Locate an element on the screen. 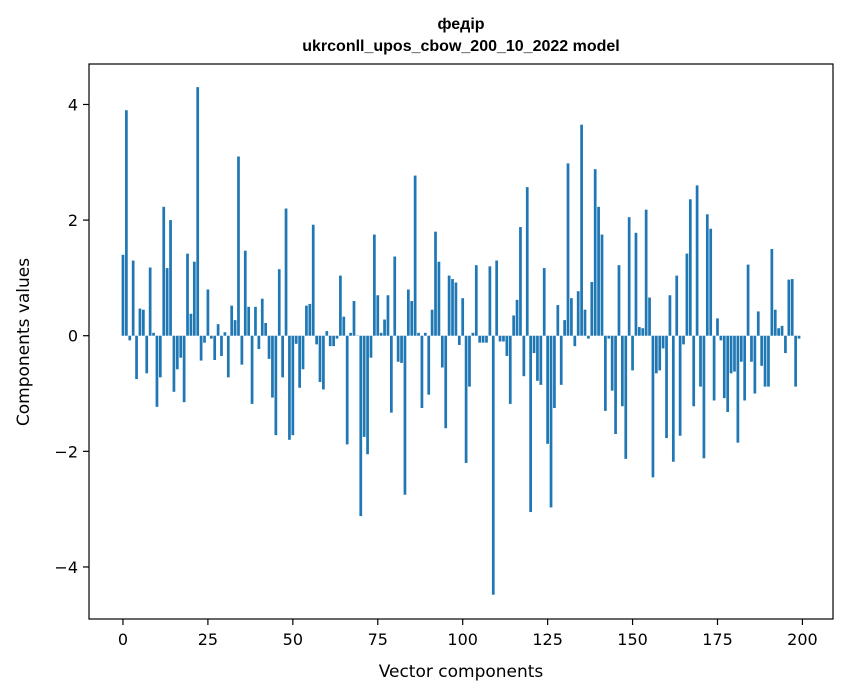  x-tick-label: 175 is located at coordinates (717, 639).